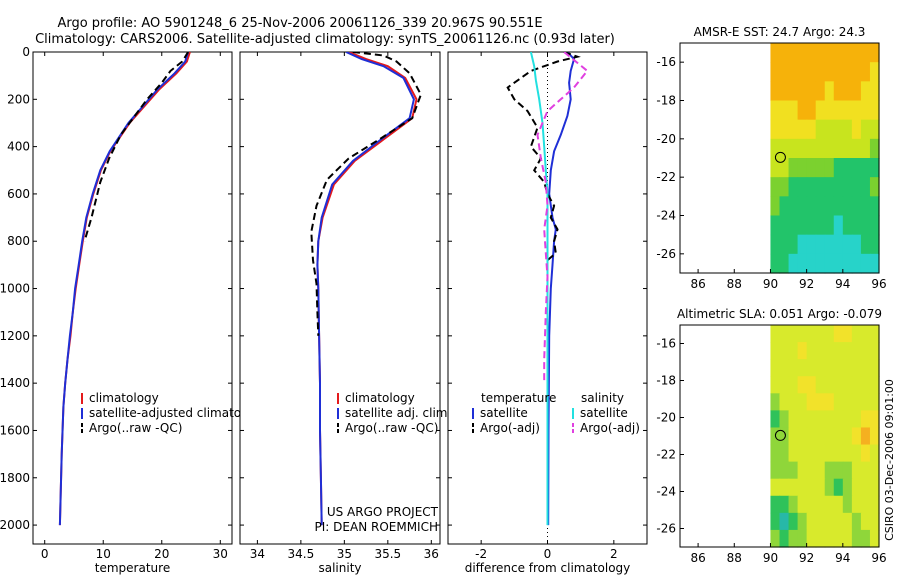 The image size is (900, 580). I want to click on difference-series-salinity-argo-adj-, so click(562, 218).